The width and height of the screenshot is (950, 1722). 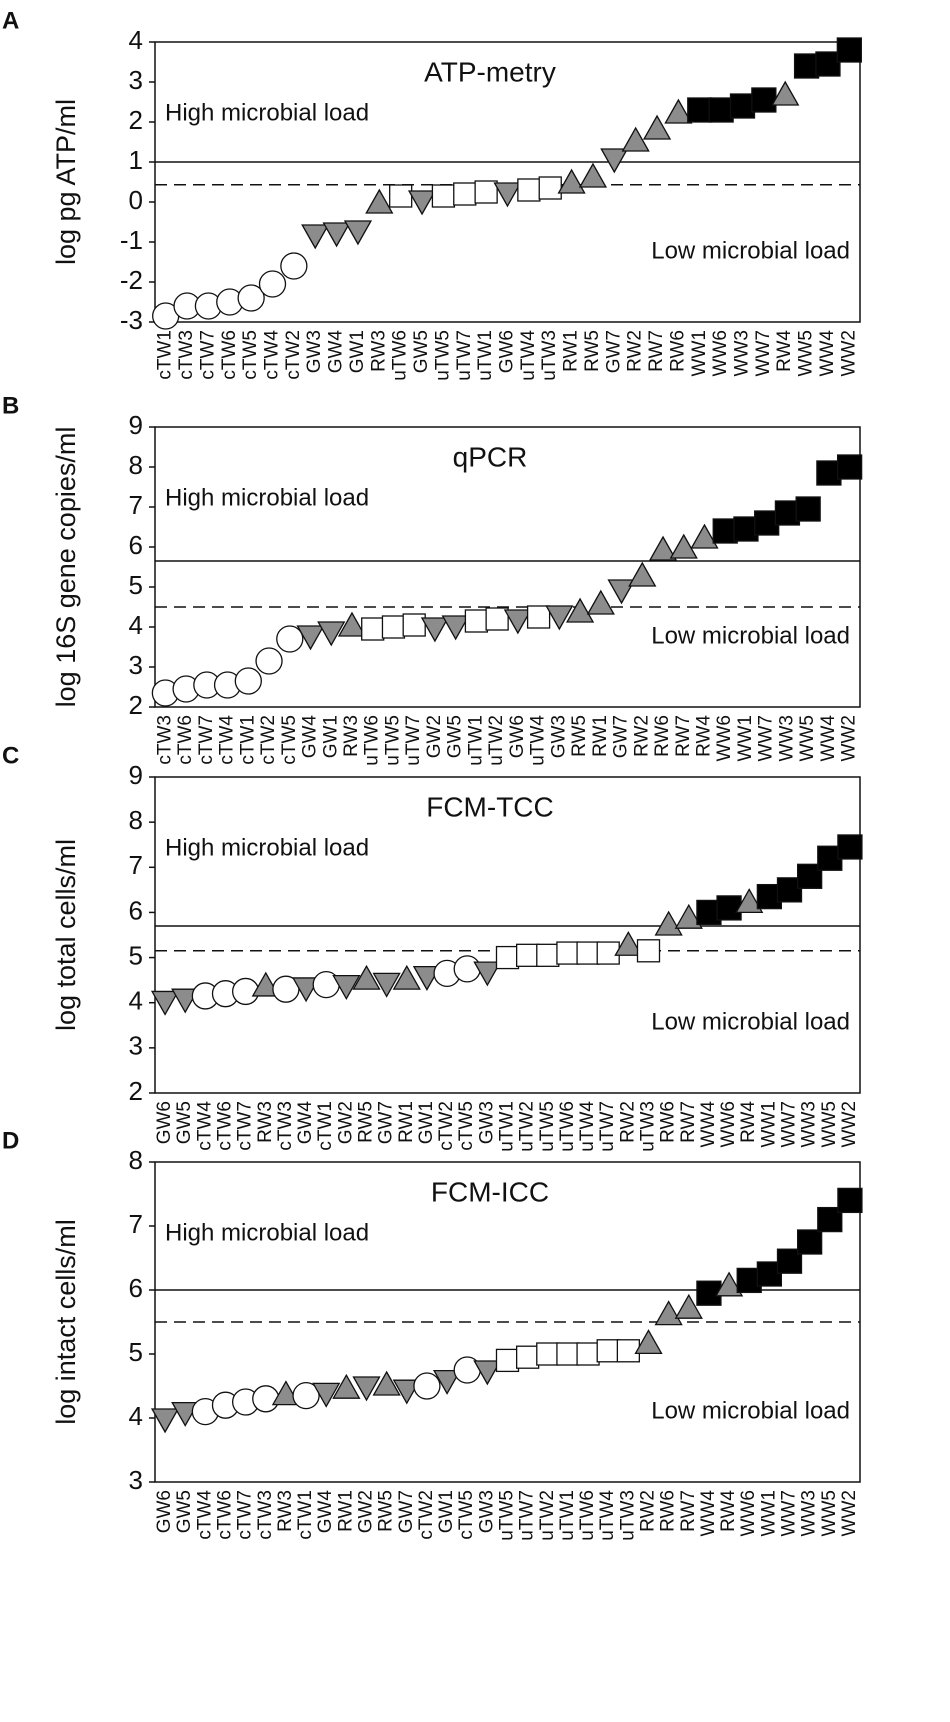 What do you see at coordinates (507, 351) in the screenshot?
I see `x-tick-label: GW6` at bounding box center [507, 351].